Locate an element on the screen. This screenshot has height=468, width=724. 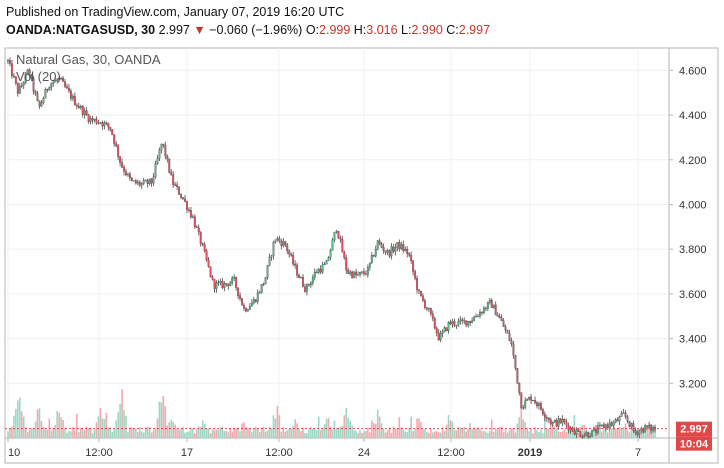
x-tick-label: 2019 is located at coordinates (530, 453).